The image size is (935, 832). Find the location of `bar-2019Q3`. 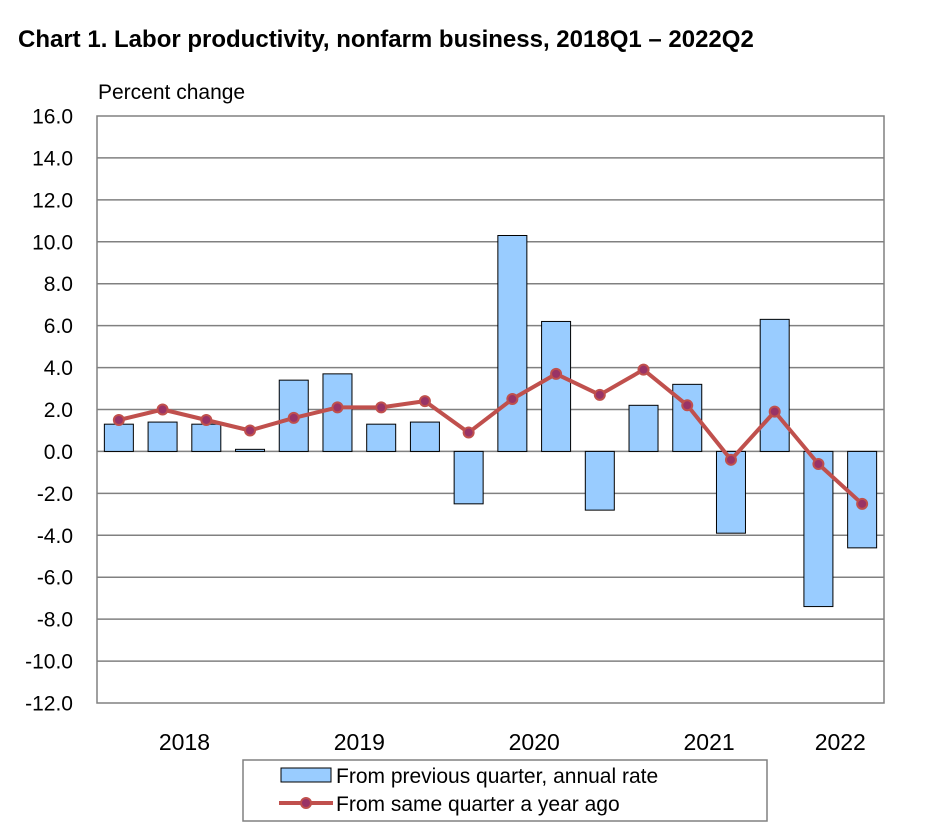

bar-2019Q3 is located at coordinates (381, 437).